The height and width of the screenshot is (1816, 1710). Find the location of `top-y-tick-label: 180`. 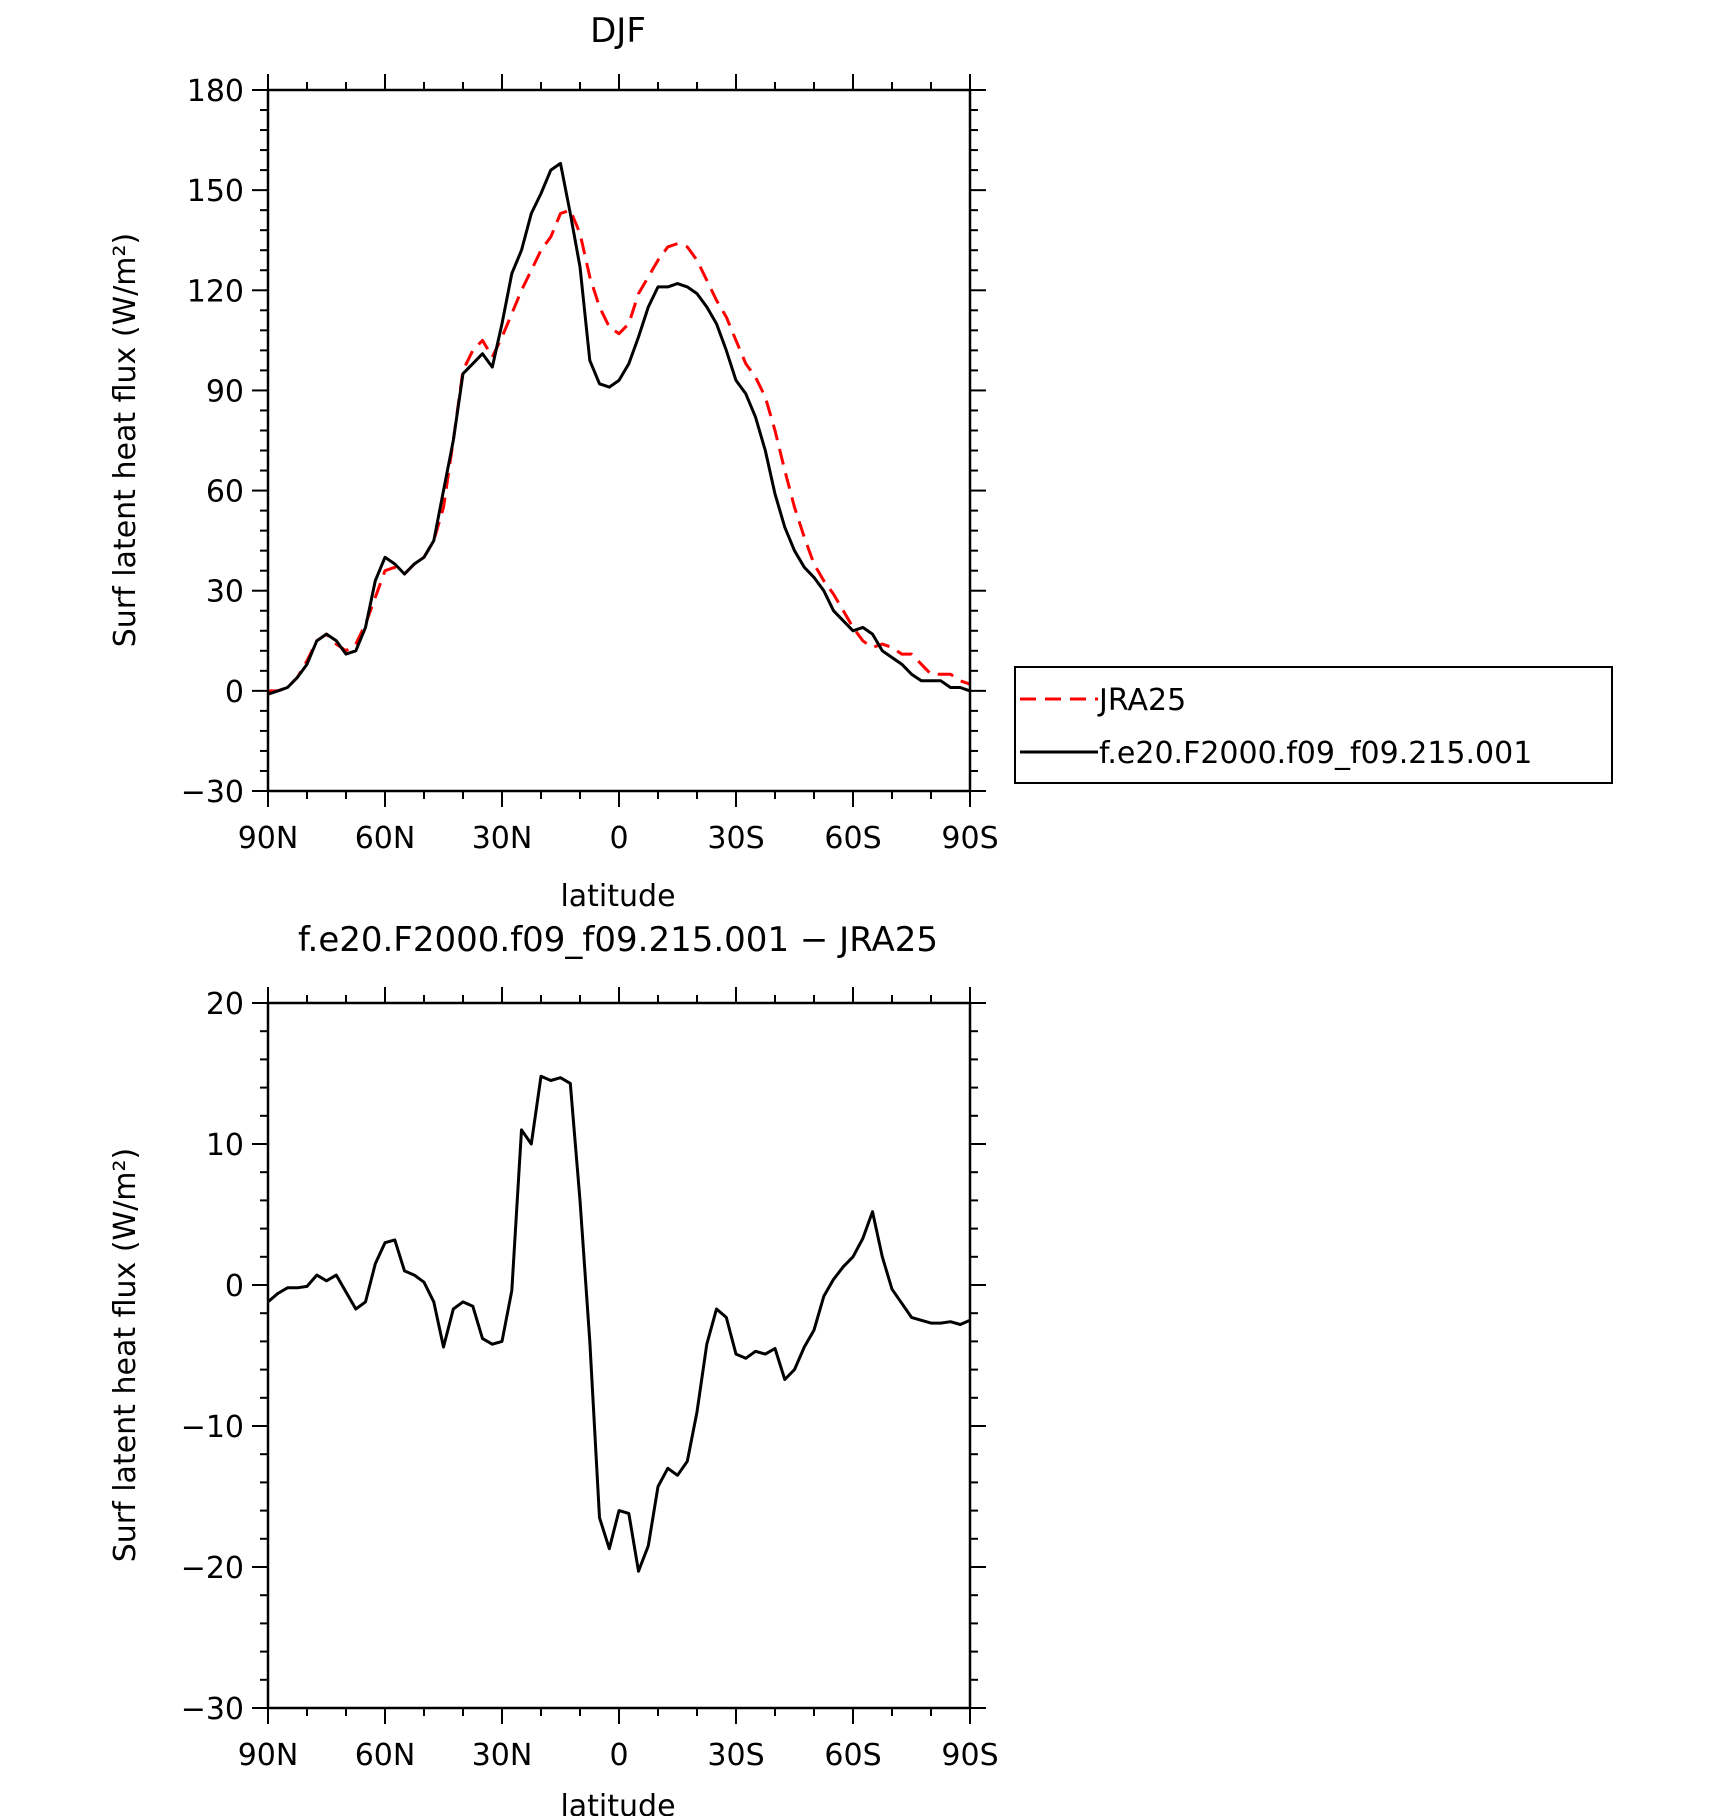

top-y-tick-label: 180 is located at coordinates (215, 91).